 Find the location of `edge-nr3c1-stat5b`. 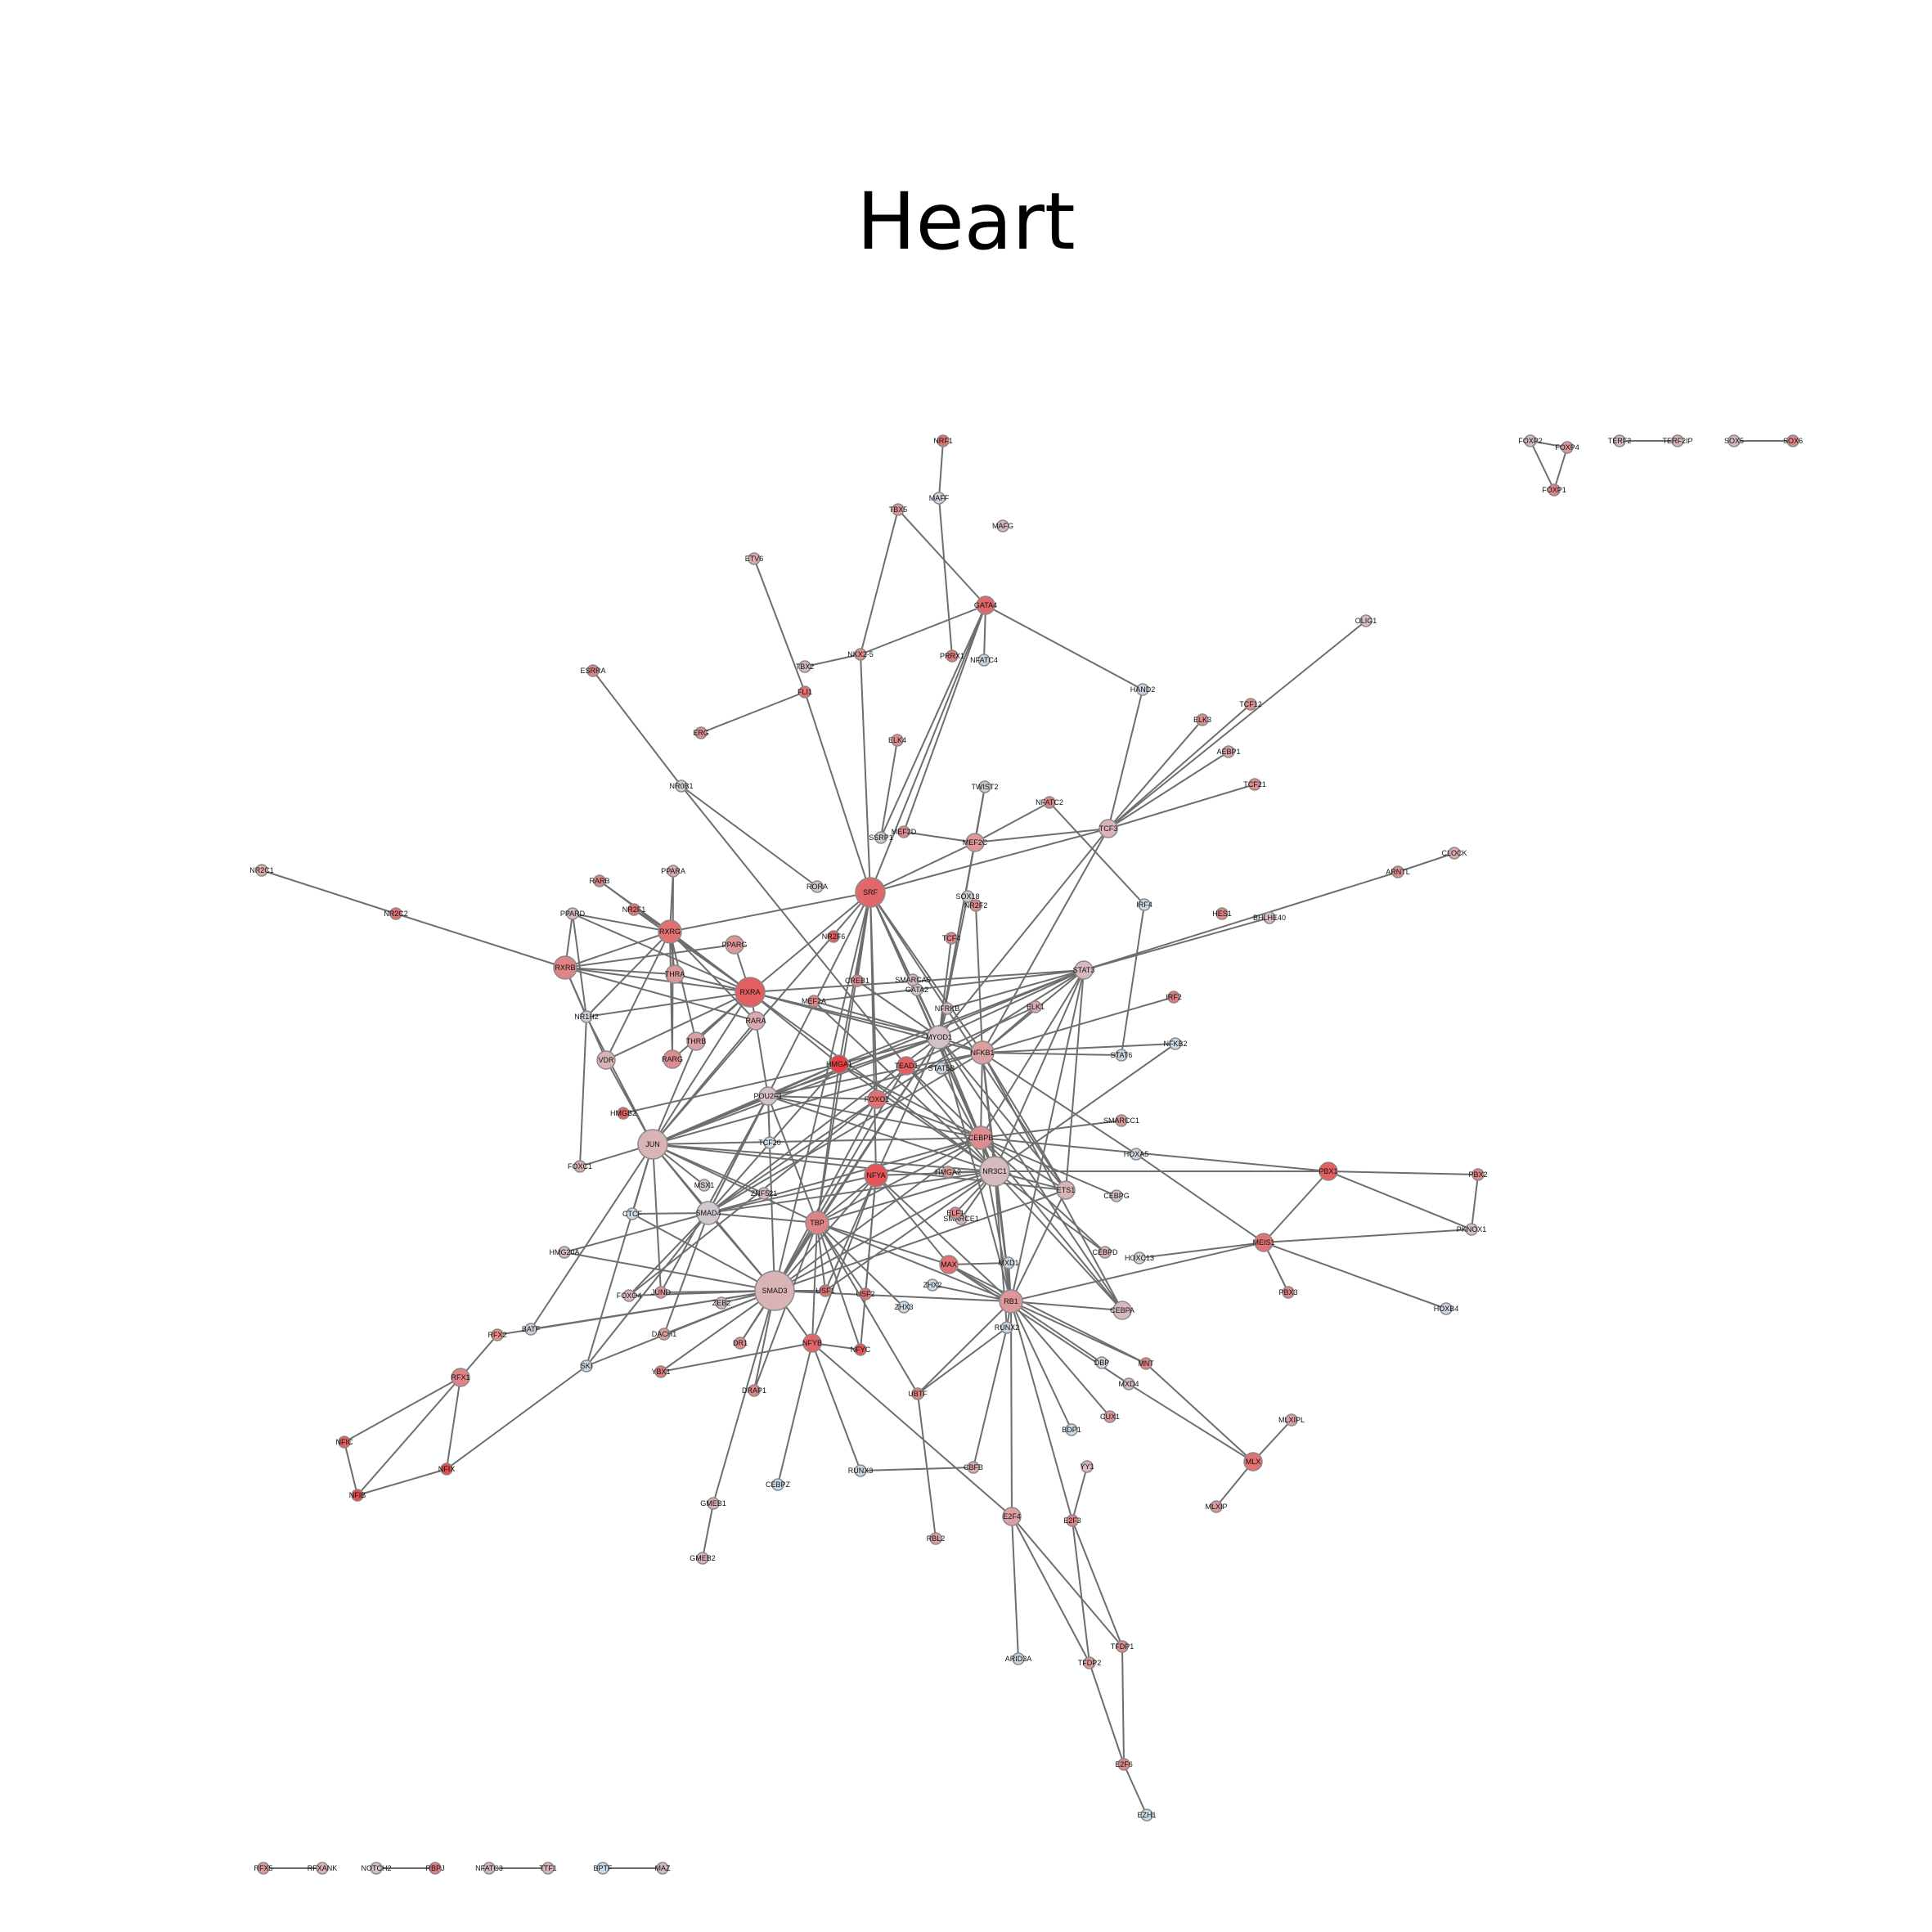

edge-nr3c1-stat5b is located at coordinates (968, 1119).